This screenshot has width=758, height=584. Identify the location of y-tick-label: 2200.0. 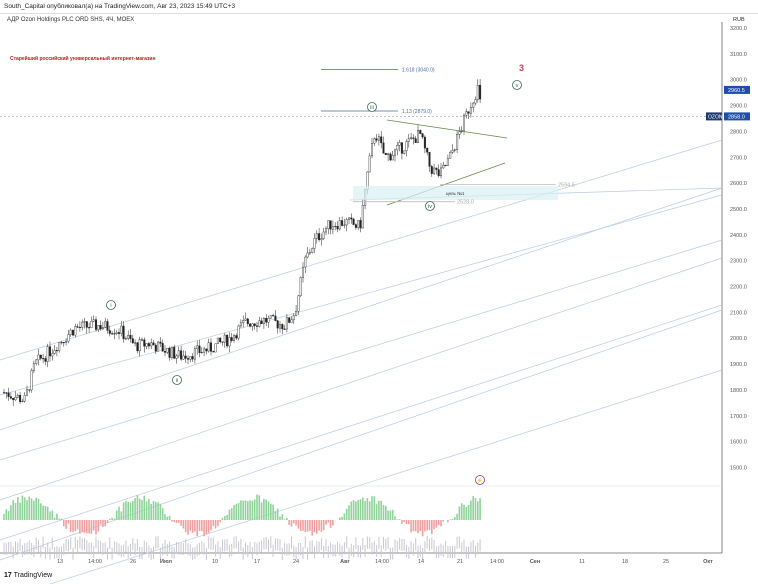
(738, 288).